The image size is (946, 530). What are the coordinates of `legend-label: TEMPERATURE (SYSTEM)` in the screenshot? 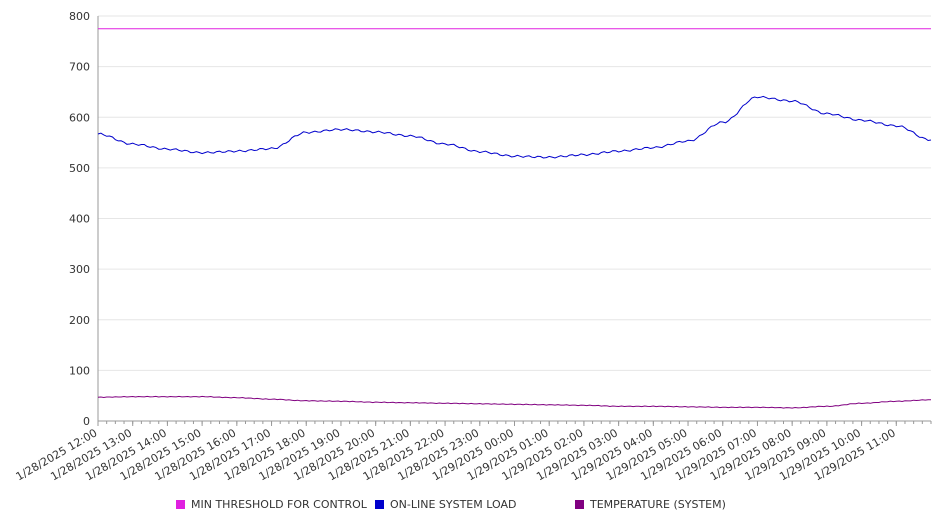 It's located at (658, 504).